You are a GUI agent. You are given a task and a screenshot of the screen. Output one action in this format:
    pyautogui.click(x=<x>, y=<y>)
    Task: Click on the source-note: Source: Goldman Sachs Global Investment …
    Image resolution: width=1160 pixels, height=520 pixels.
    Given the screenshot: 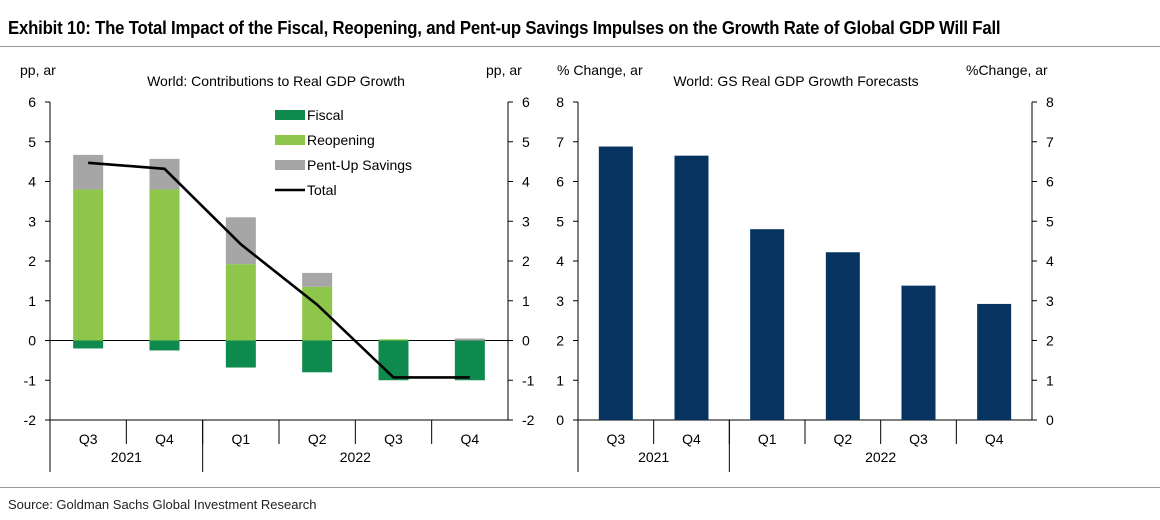 What is the action you would take?
    pyautogui.click(x=162, y=504)
    